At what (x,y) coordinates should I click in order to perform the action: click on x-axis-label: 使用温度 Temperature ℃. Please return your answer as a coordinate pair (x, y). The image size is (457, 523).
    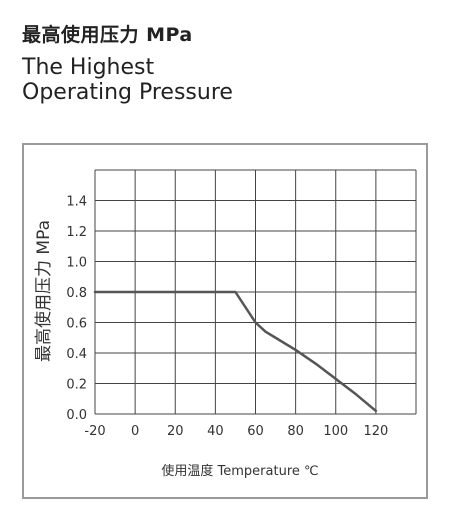
    Looking at the image, I should click on (239, 471).